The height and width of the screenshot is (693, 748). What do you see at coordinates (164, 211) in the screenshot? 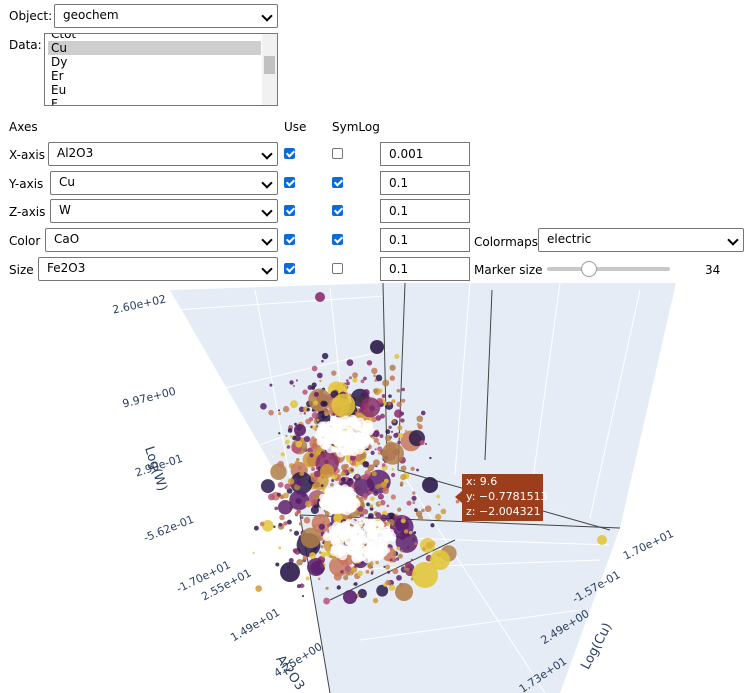
I see `variable-select: W` at bounding box center [164, 211].